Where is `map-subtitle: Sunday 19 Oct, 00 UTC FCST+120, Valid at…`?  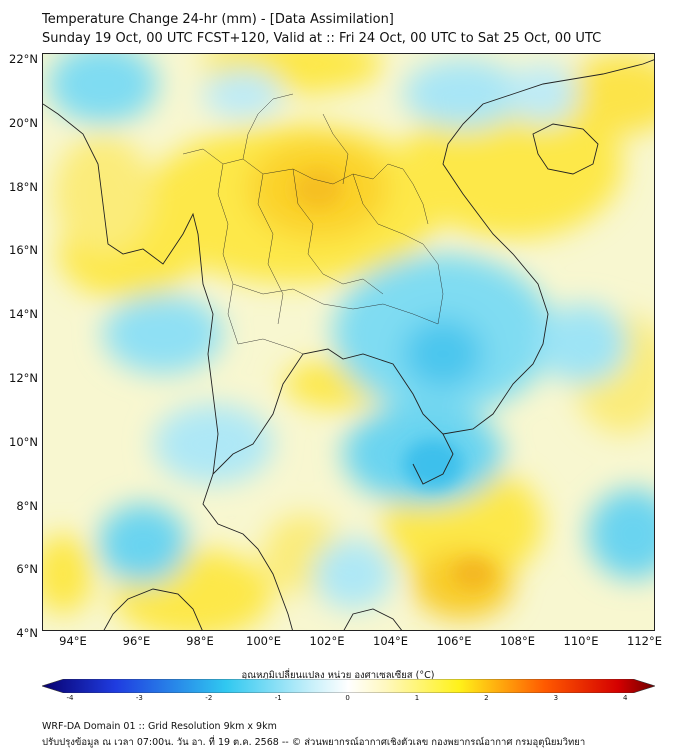
map-subtitle: Sunday 19 Oct, 00 UTC FCST+120, Valid at… is located at coordinates (322, 38).